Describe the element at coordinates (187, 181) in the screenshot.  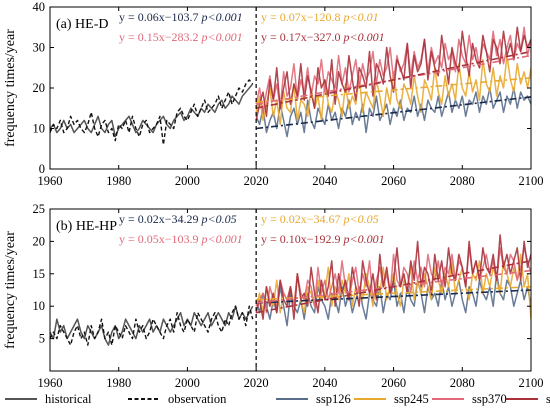
I see `panel-a-xtick-label: 2000` at that location.